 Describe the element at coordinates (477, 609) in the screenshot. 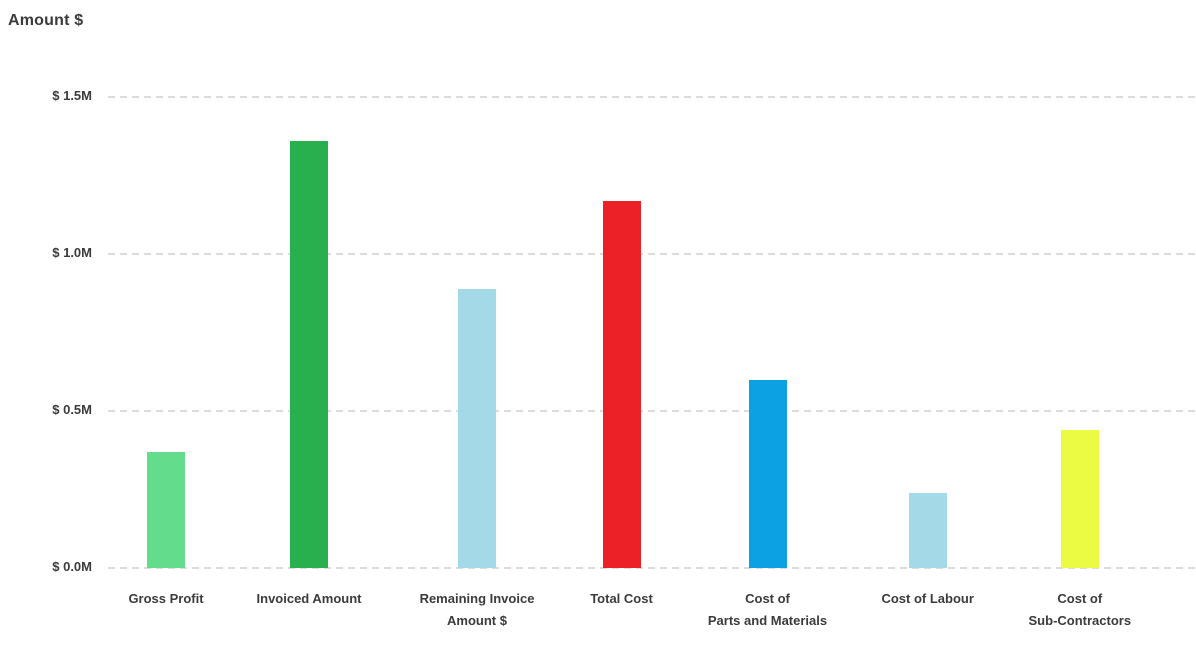

I see `x-axis-label-remaining-invoice-amount: Remaining Invoice Amount $` at that location.